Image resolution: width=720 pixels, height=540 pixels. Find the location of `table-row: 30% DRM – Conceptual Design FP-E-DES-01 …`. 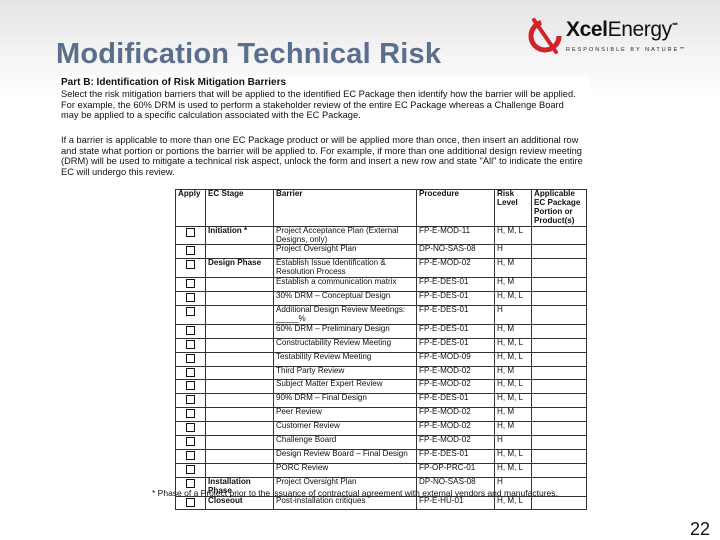

table-row: 30% DRM – Conceptual Design FP-E-DES-01 … is located at coordinates (381, 298).